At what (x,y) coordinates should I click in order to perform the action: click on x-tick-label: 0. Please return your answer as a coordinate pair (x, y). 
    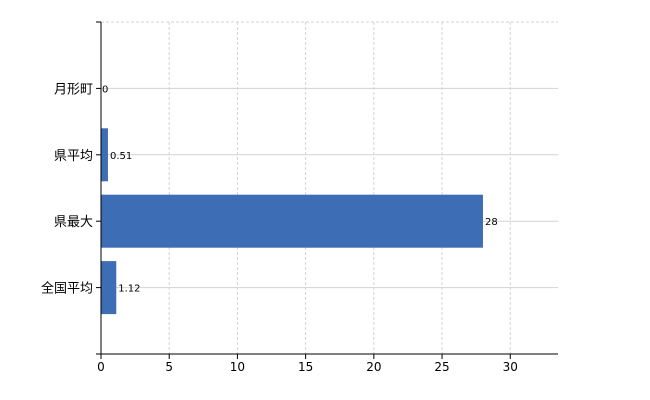
    Looking at the image, I should click on (101, 367).